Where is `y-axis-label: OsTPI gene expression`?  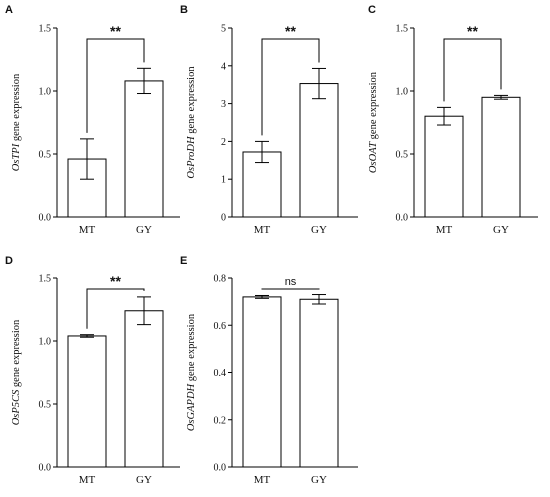 y-axis-label: OsTPI gene expression is located at coordinates (16, 122).